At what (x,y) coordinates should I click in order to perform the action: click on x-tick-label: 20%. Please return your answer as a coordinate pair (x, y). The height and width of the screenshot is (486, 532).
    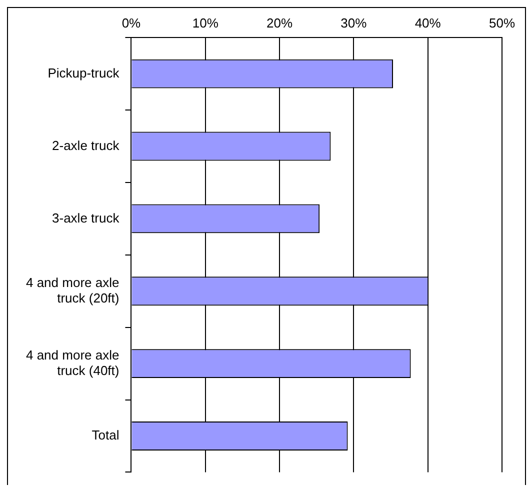
    Looking at the image, I should click on (279, 22).